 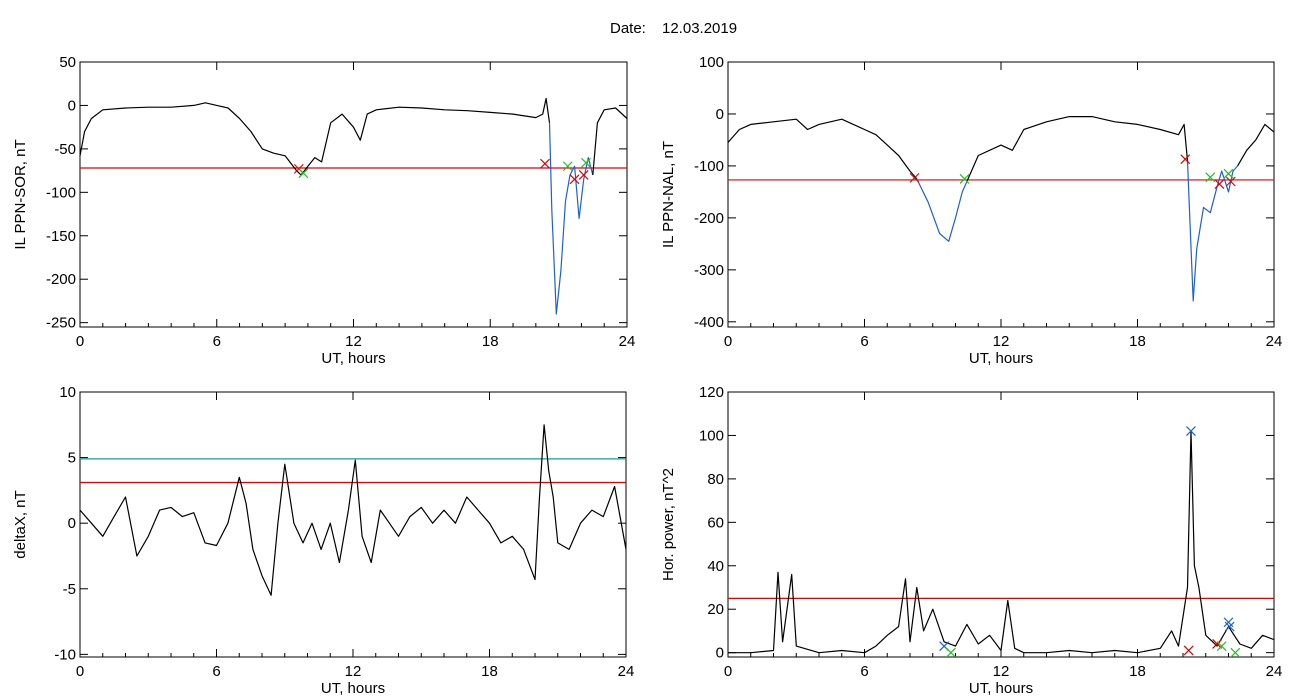 I want to click on y-tick-label: 60, so click(x=715, y=522).